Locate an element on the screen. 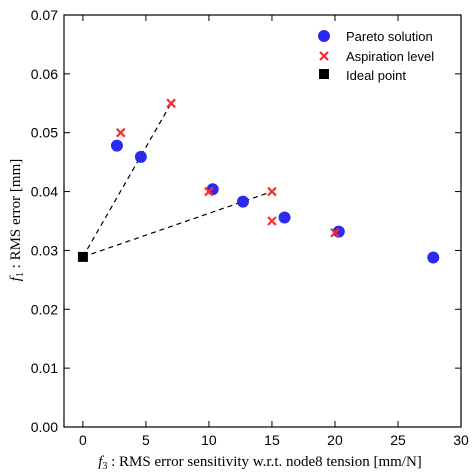 This screenshot has height=474, width=474. x-tick-label: 25 is located at coordinates (398, 440).